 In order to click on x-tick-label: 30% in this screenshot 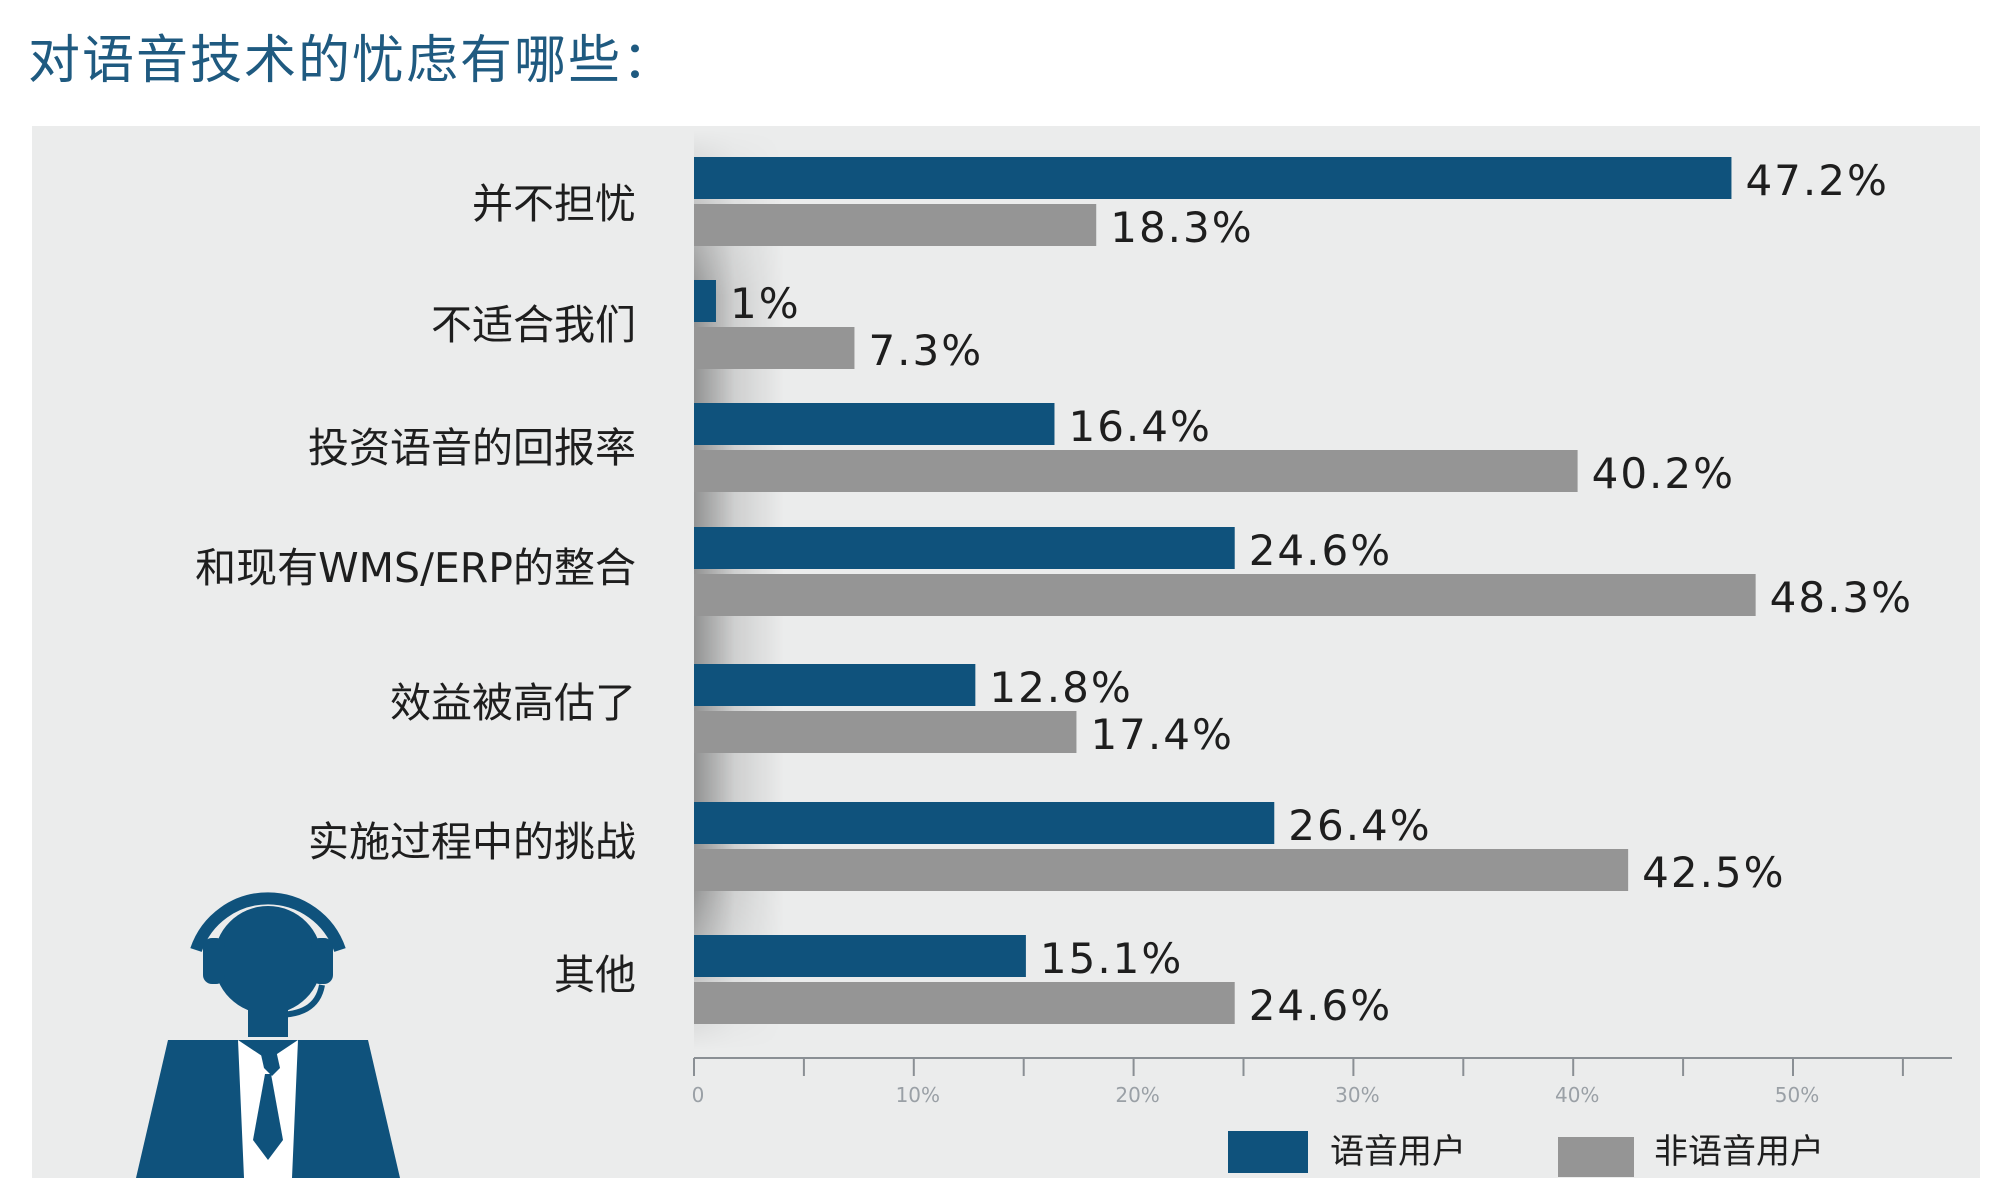, I will do `click(1357, 1095)`.